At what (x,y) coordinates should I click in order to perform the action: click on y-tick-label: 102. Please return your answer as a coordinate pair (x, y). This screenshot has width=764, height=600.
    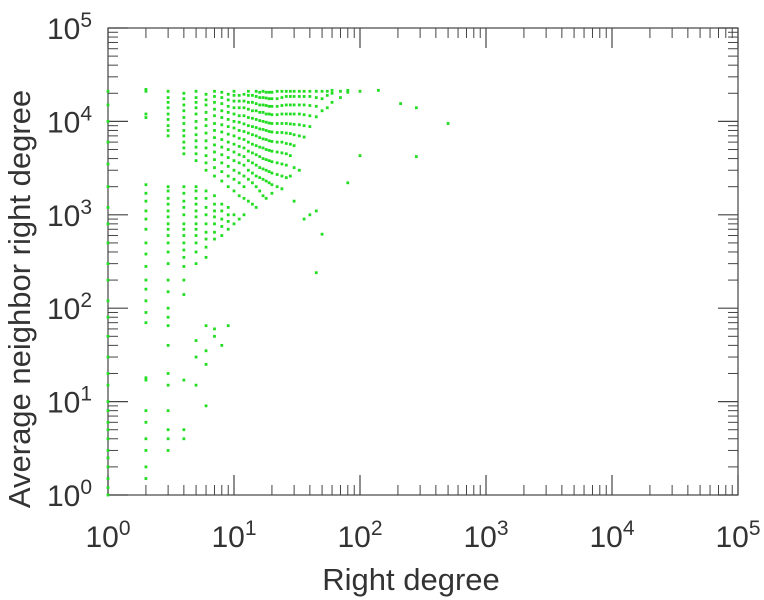
    Looking at the image, I should click on (69, 307).